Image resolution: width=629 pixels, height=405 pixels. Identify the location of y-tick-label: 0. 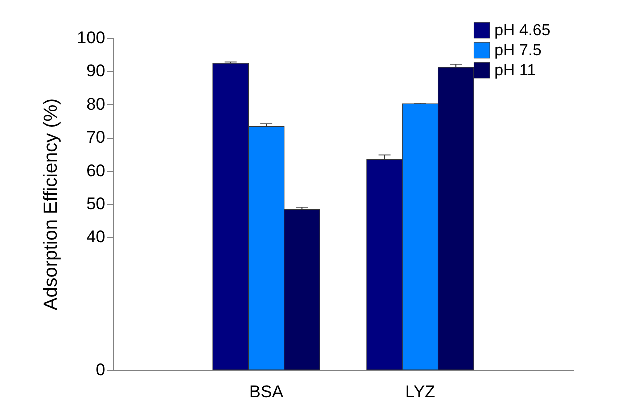
(101, 370).